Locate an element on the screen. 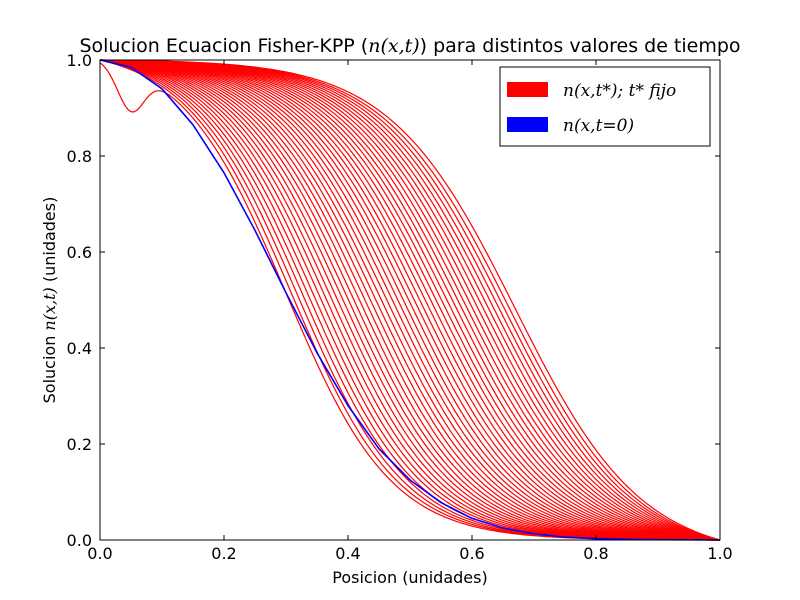  x-axis-title: Posicion (unidades) is located at coordinates (409, 577).